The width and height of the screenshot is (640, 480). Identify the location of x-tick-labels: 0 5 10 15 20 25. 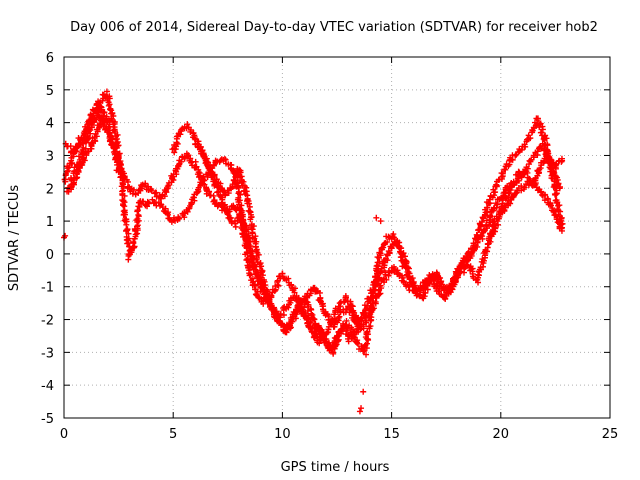
(339, 434).